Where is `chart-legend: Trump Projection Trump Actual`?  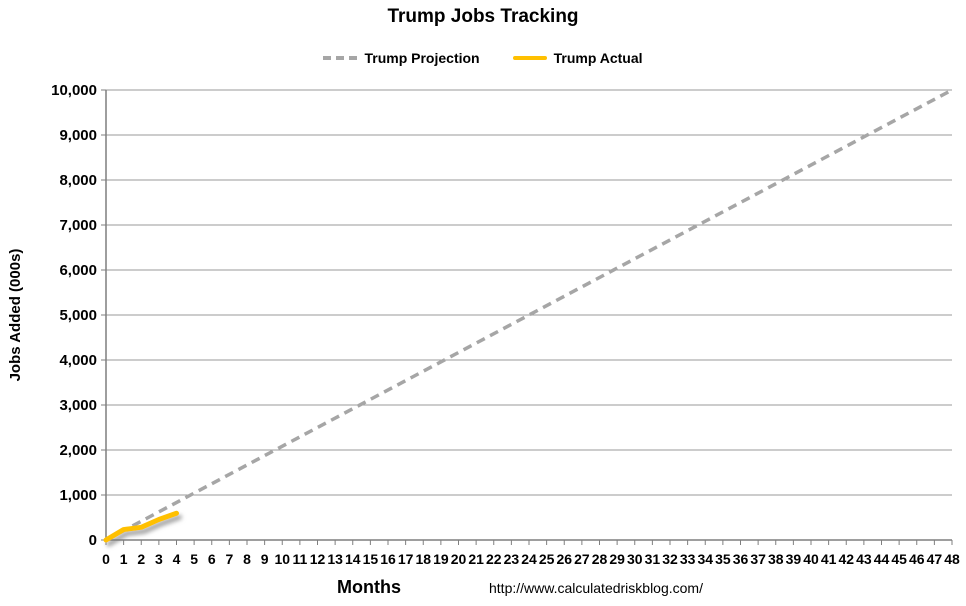
chart-legend: Trump Projection Trump Actual is located at coordinates (483, 58).